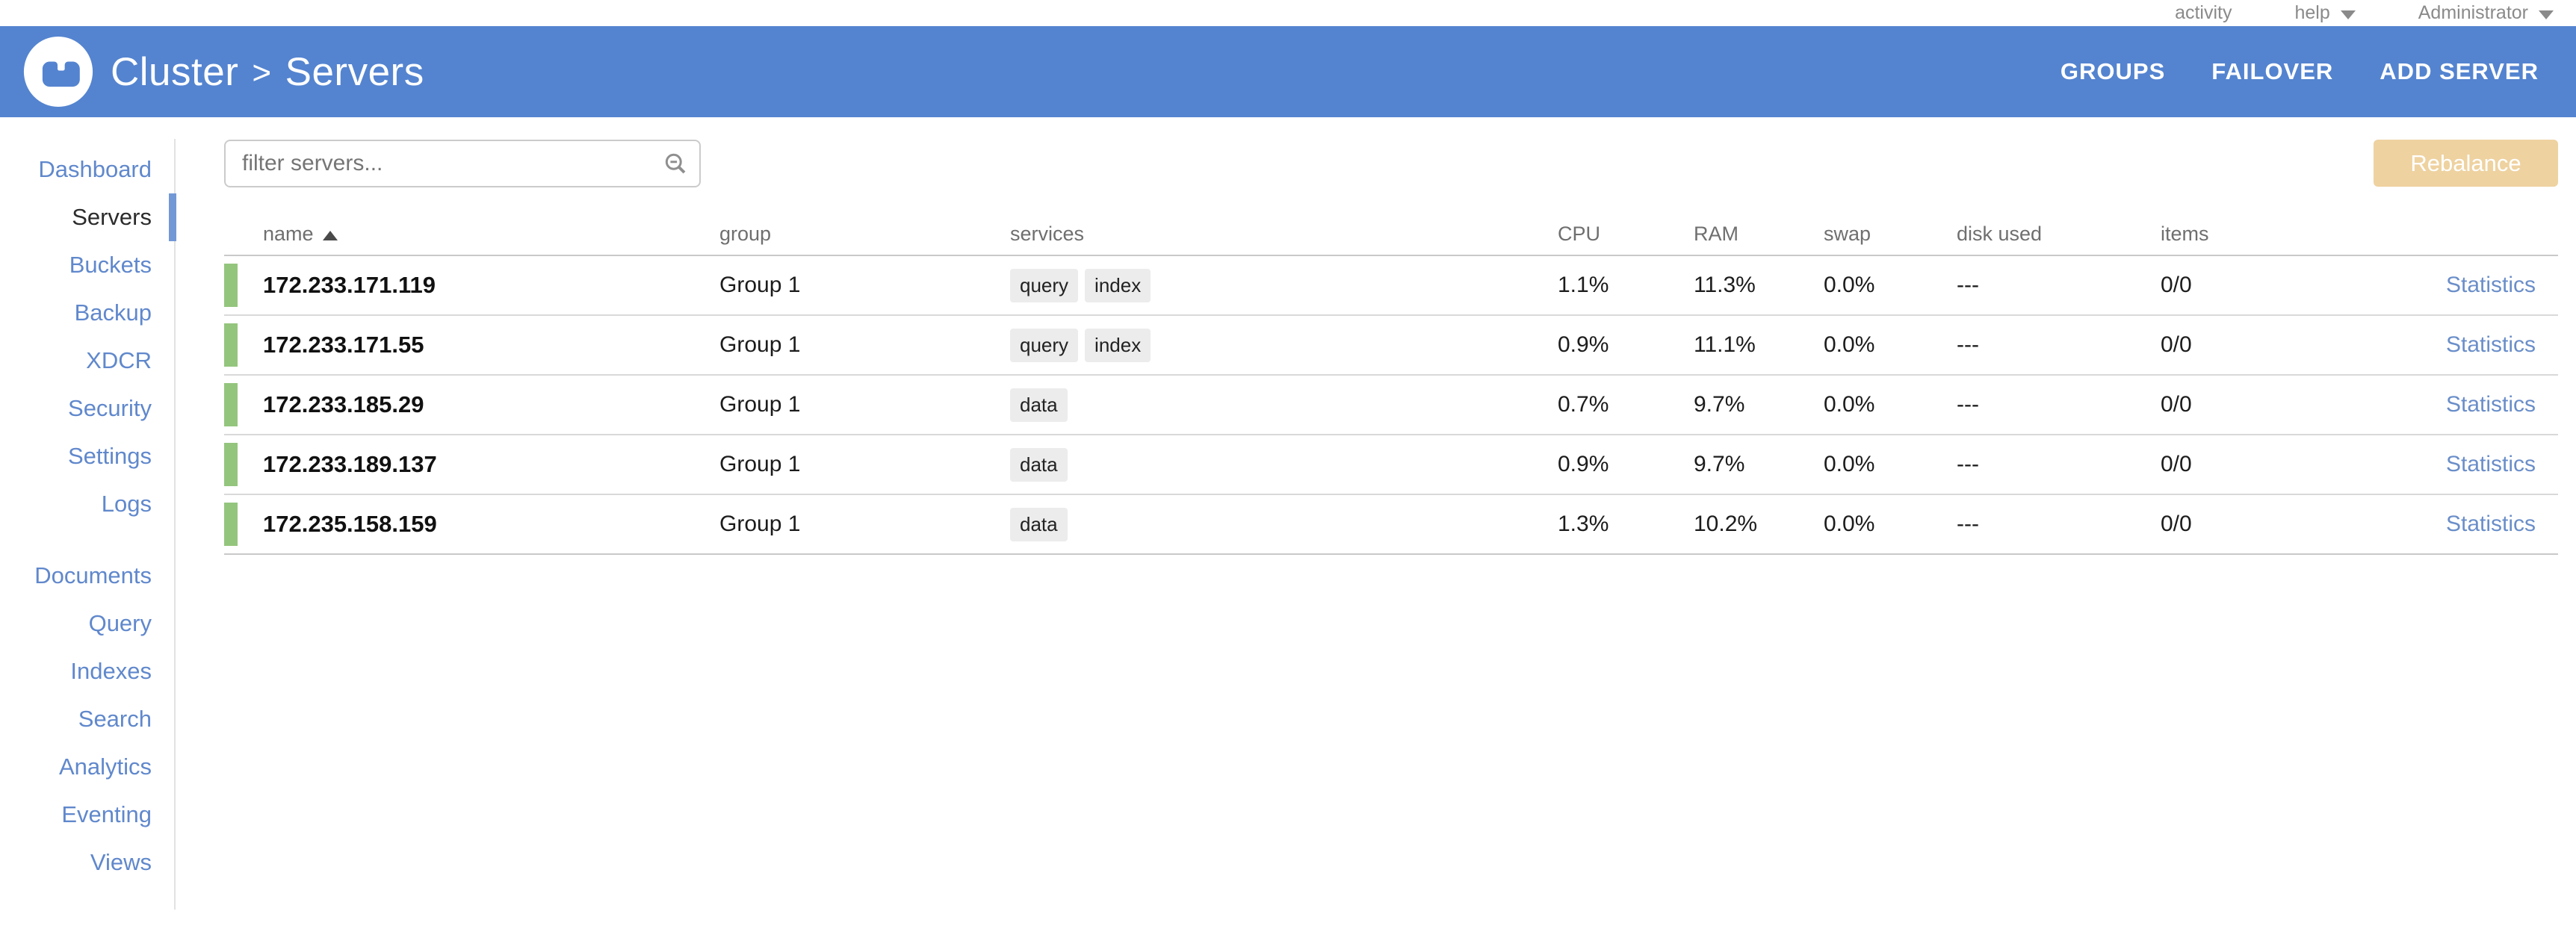 The width and height of the screenshot is (2576, 926). What do you see at coordinates (2185, 234) in the screenshot?
I see `column-header-items: items` at bounding box center [2185, 234].